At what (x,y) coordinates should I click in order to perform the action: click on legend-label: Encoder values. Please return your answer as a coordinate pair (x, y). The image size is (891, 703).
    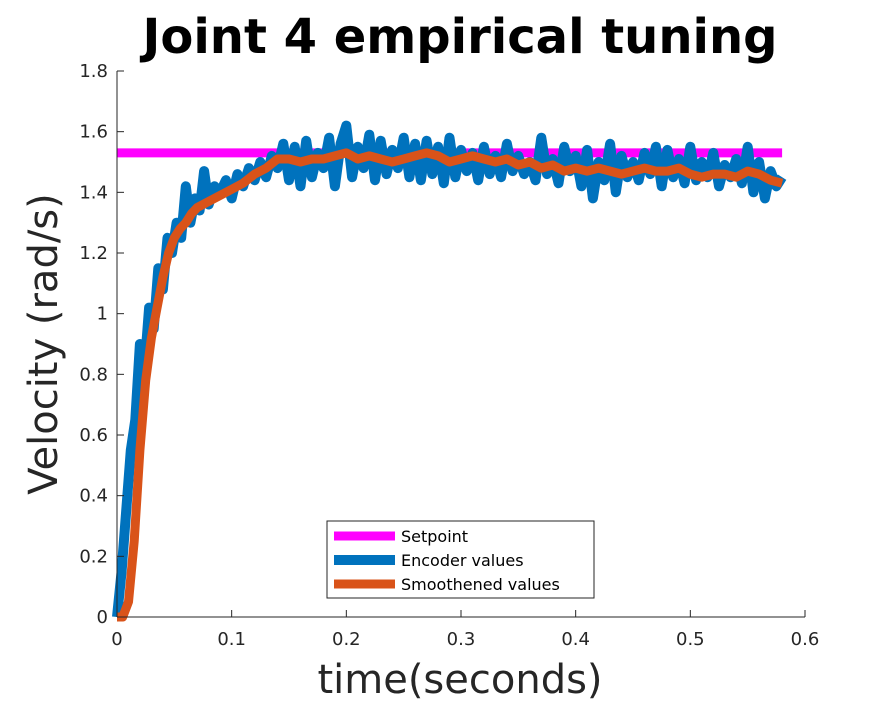
    Looking at the image, I should click on (462, 560).